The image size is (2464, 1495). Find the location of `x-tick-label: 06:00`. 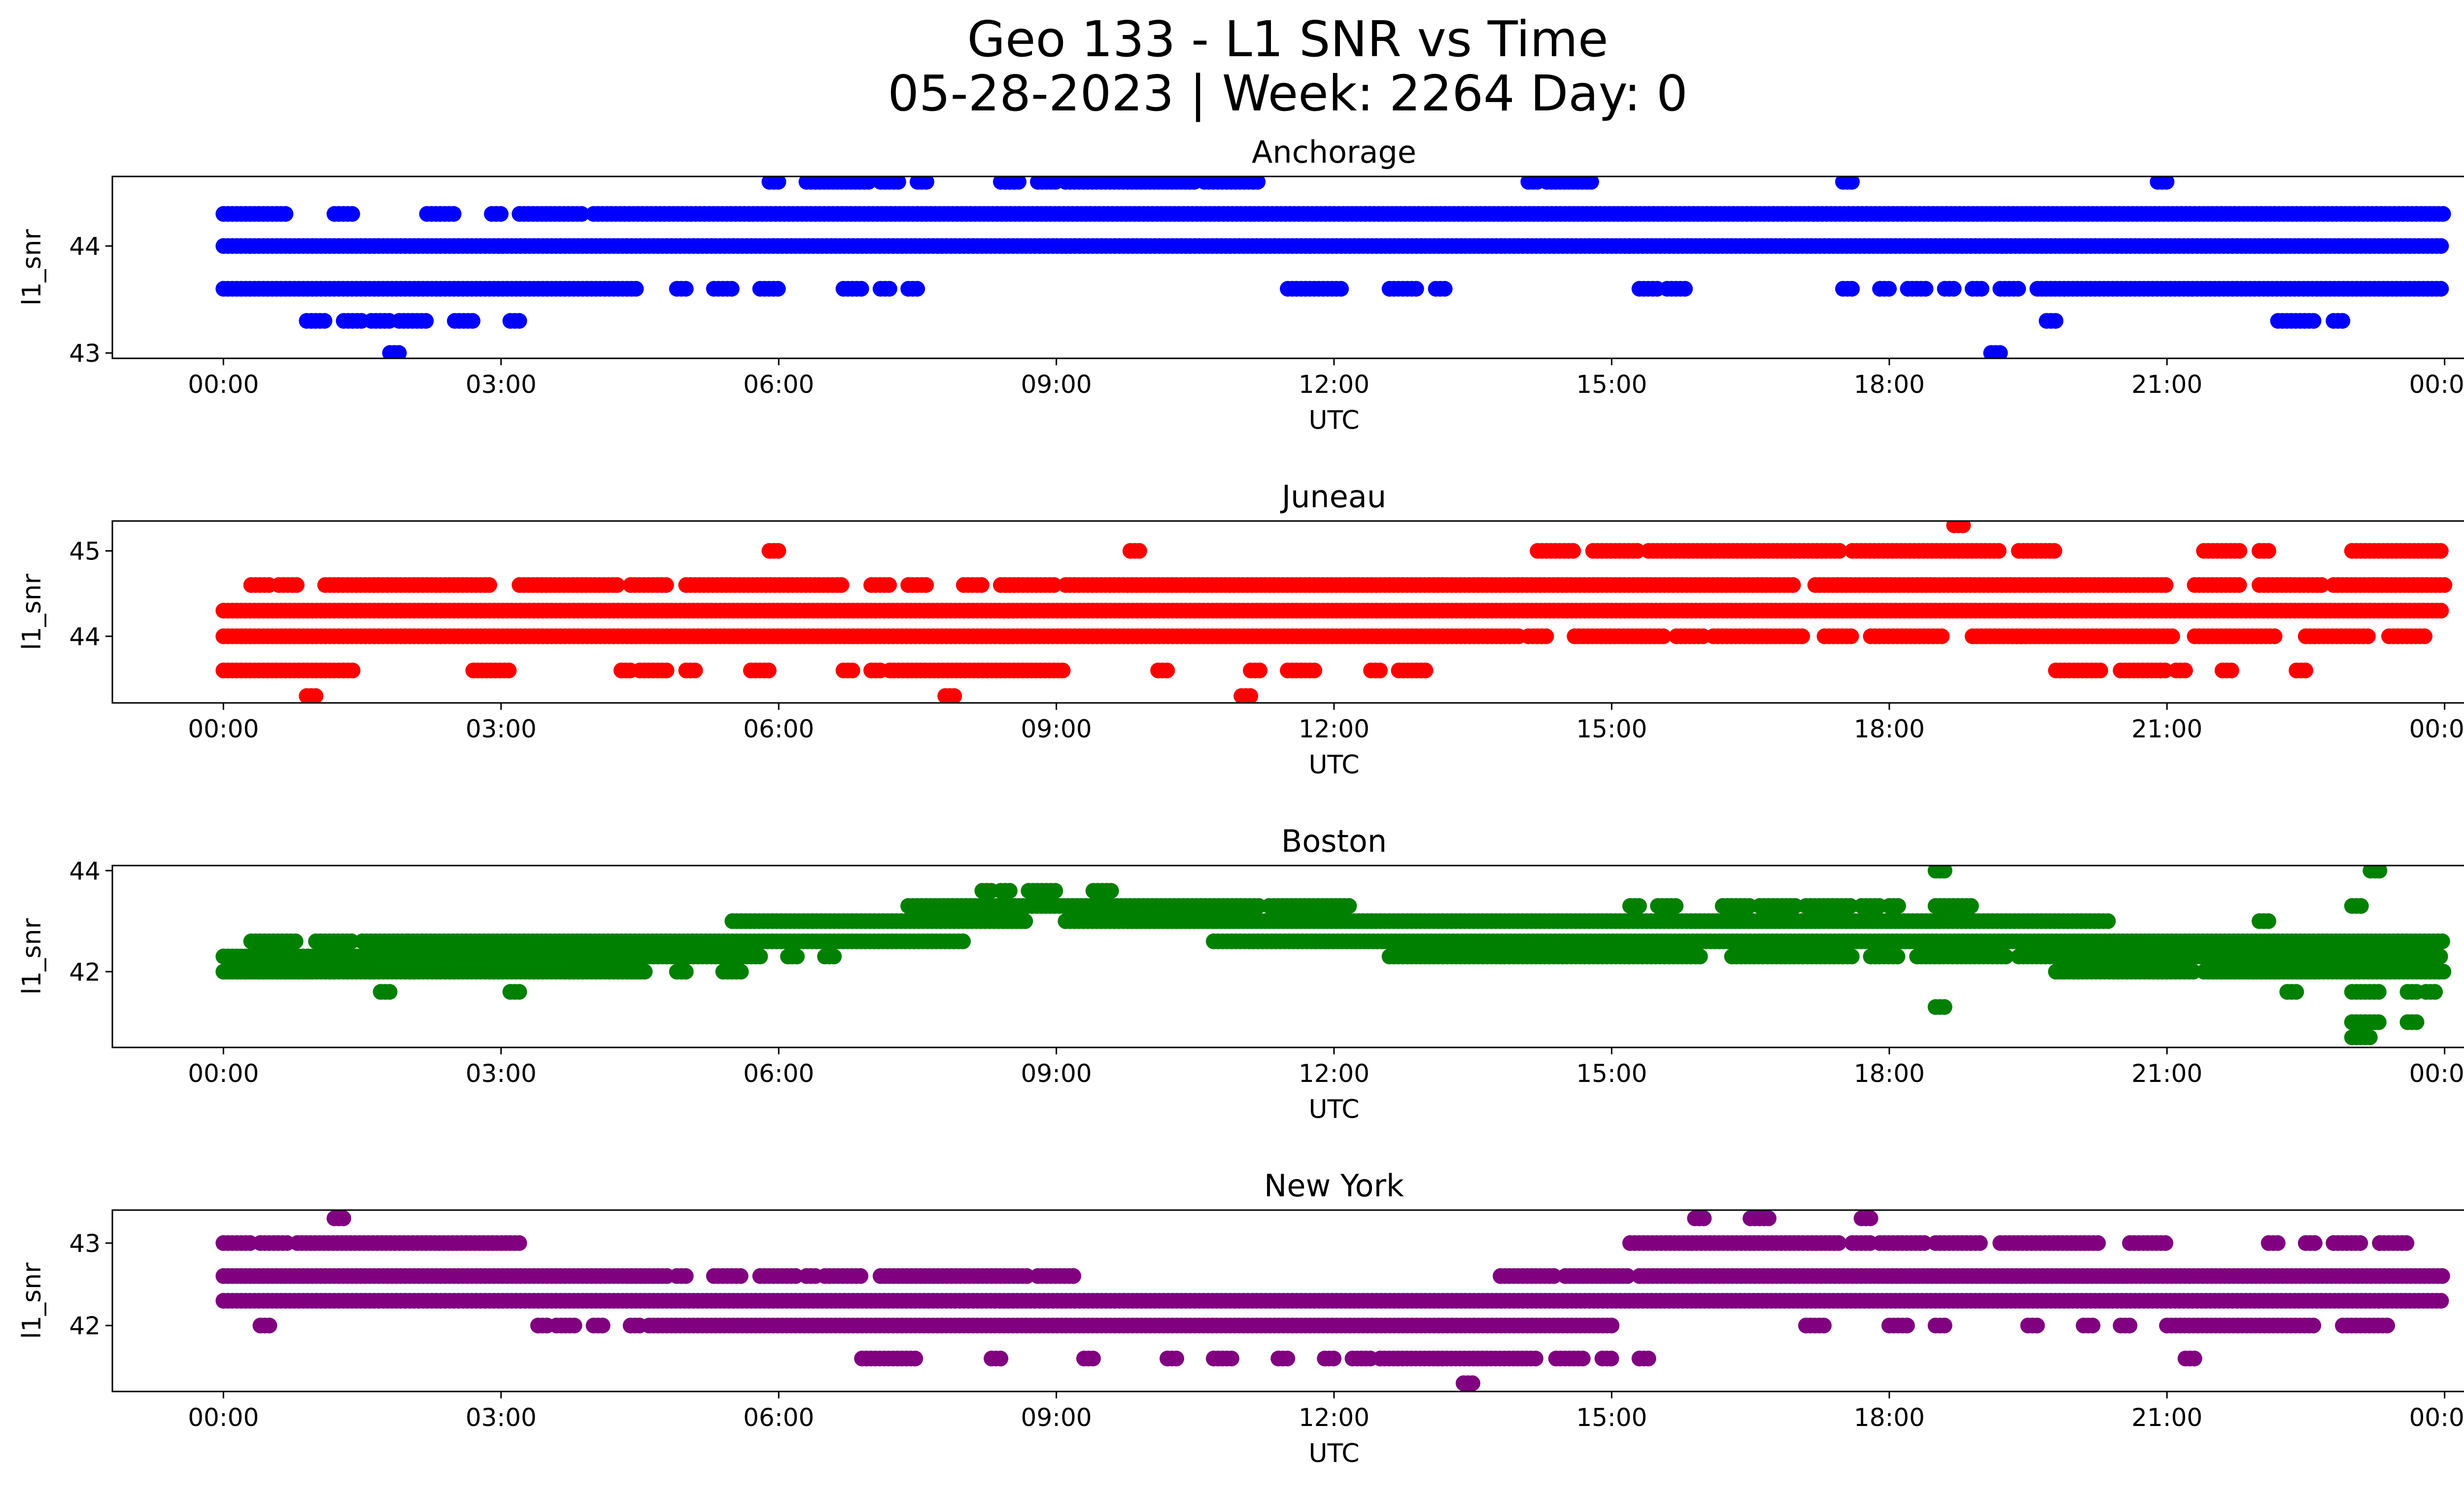

x-tick-label: 06:00 is located at coordinates (778, 384).